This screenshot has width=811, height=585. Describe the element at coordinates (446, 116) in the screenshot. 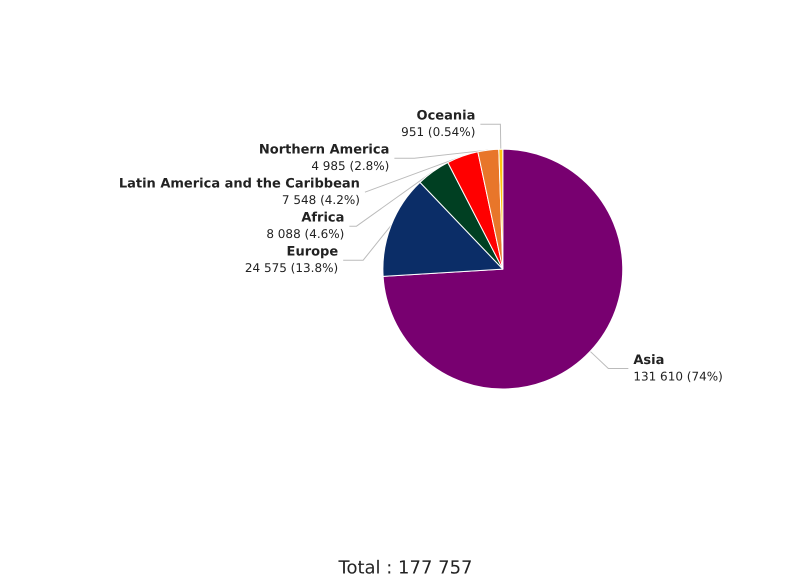

I see `slice-label: Oceania` at that location.